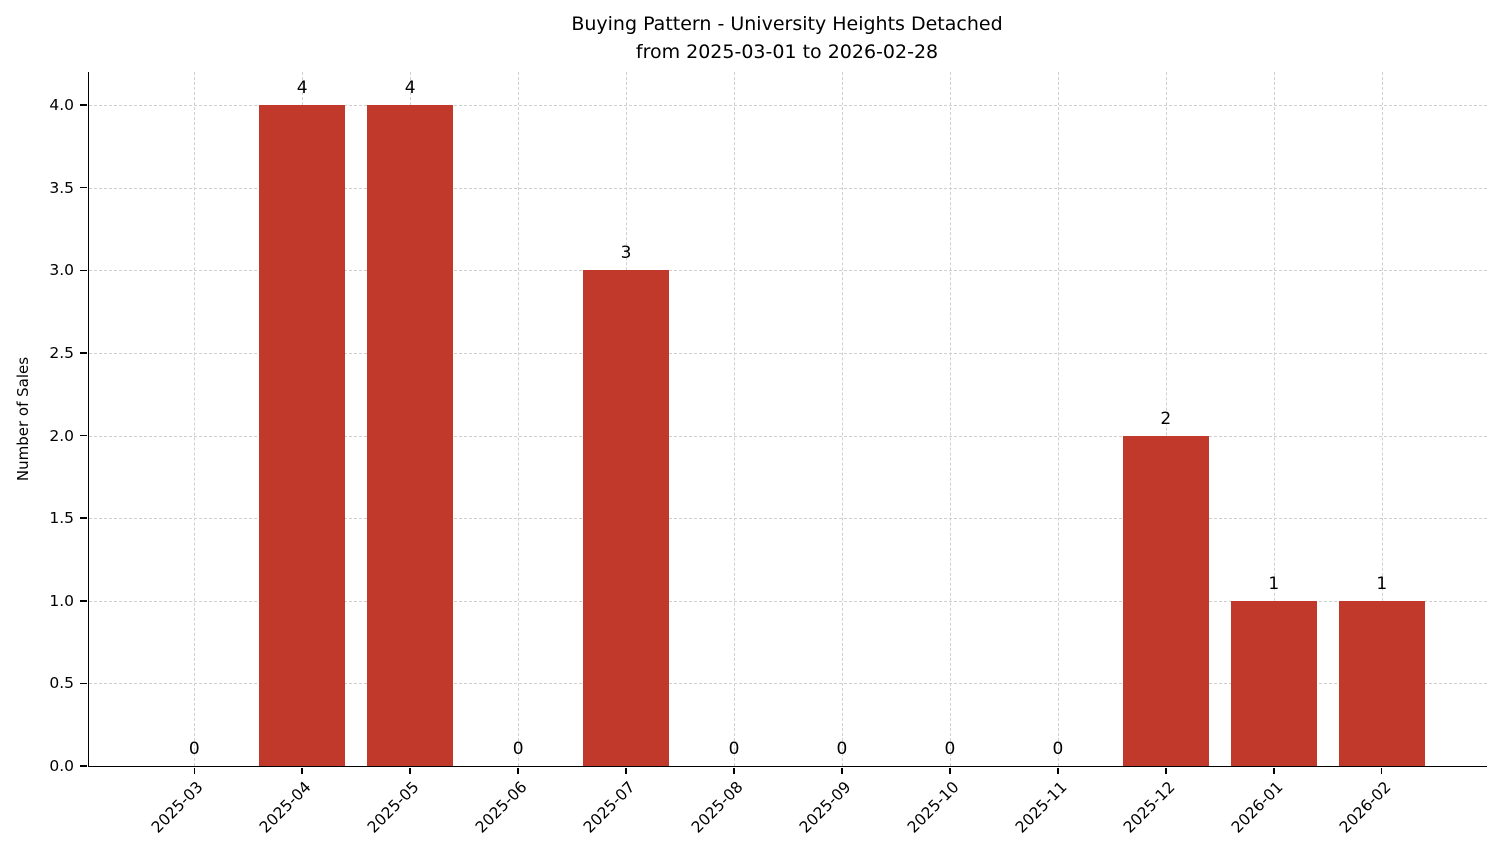  Describe the element at coordinates (393, 807) in the screenshot. I see `x-tick-label-text: 2025-05` at that location.